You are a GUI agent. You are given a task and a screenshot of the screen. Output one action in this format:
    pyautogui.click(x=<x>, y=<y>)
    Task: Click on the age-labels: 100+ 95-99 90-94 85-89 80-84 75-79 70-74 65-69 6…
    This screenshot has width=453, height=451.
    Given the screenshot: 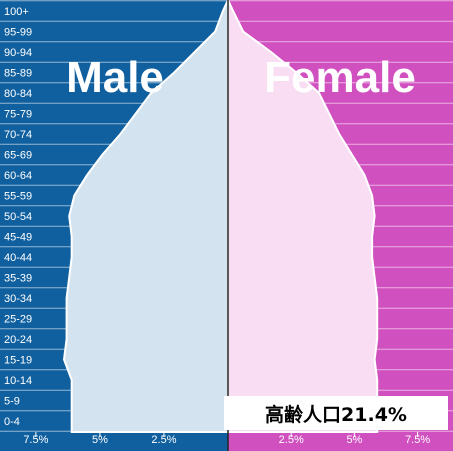 What is the action you would take?
    pyautogui.click(x=18, y=217)
    